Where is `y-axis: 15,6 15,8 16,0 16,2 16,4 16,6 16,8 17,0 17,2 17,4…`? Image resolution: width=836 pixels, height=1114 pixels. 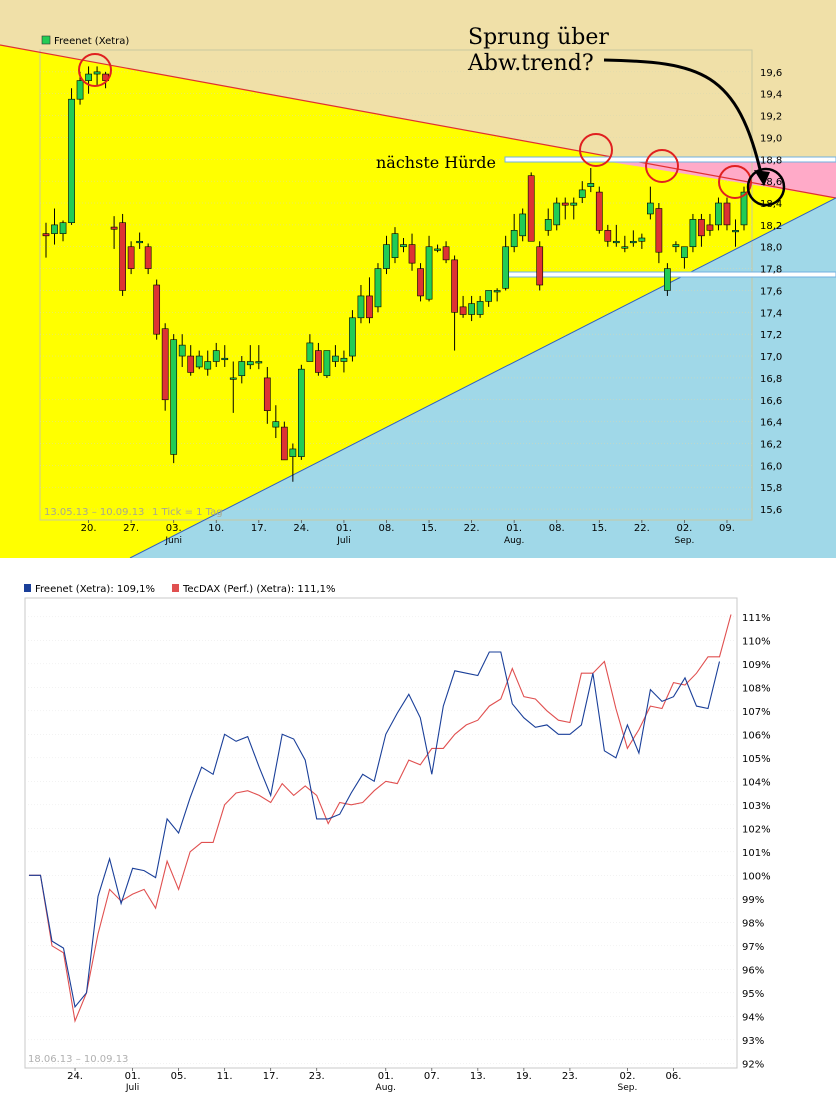 y-axis: 15,6 15,8 16,0 16,2 16,4 16,6 16,8 17,0 17,2 17,4… is located at coordinates (771, 292).